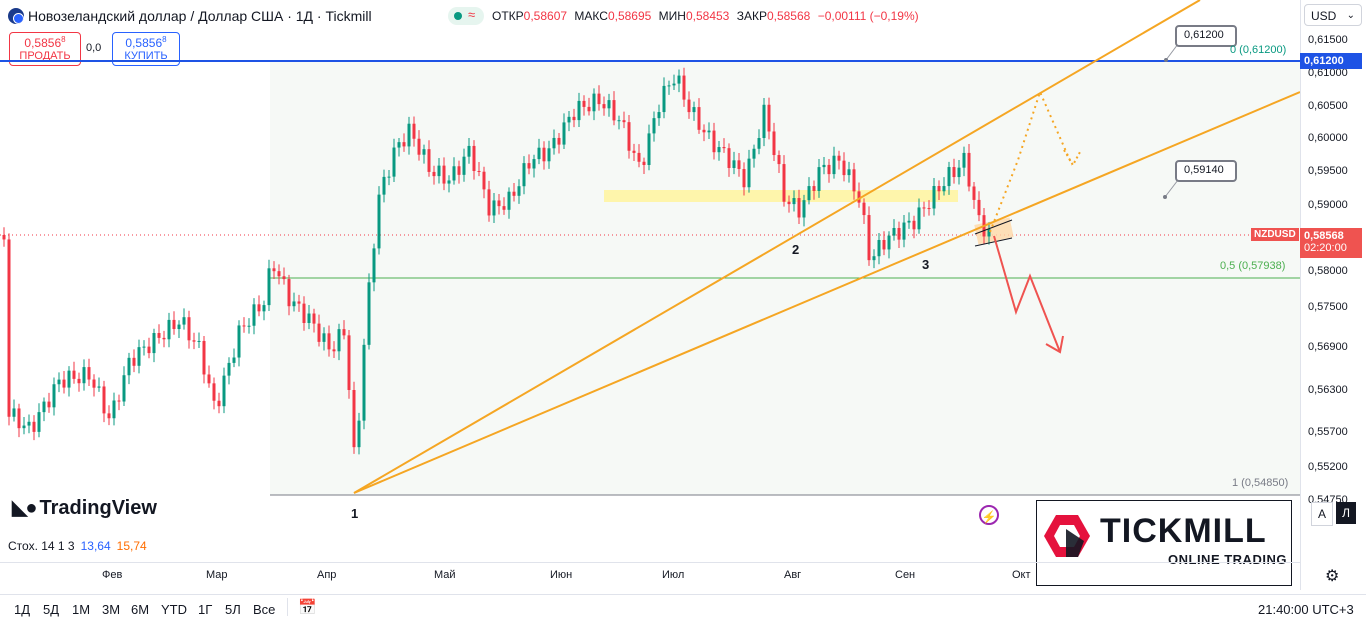 This screenshot has height=621, width=1366. I want to click on stochastic-legend: Стох. 14 1 3 13,64 15,74, so click(77, 546).